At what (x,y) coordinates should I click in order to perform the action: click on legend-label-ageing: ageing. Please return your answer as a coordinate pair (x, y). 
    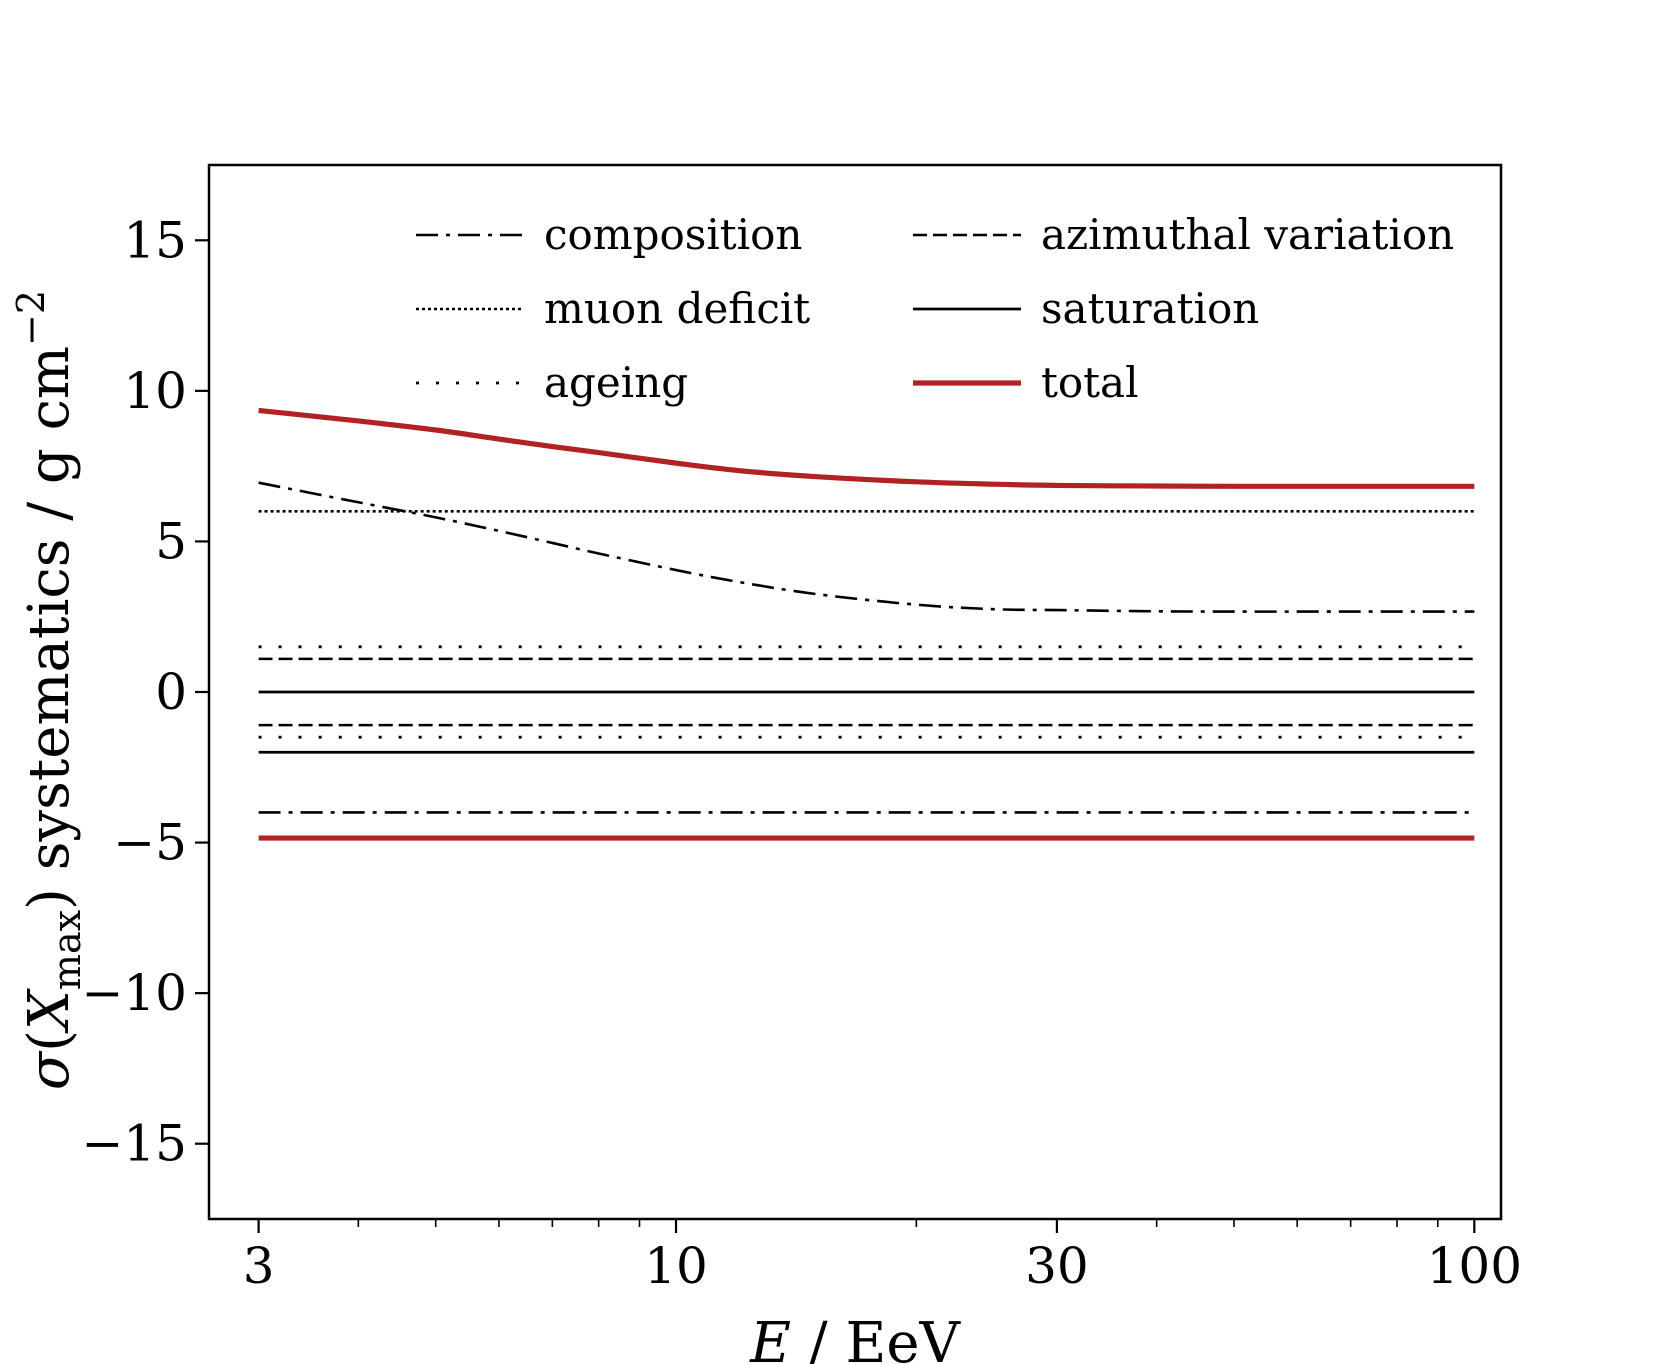
    Looking at the image, I should click on (616, 382).